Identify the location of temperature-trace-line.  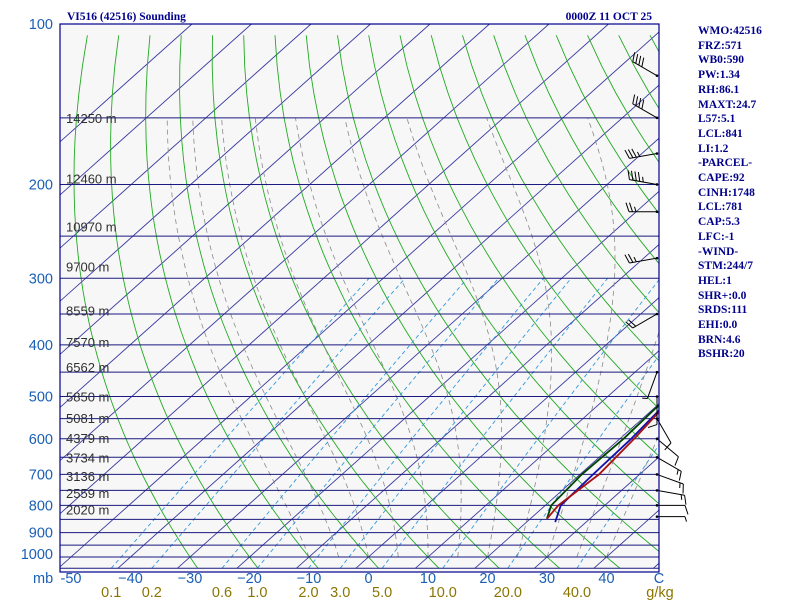
(602, 465).